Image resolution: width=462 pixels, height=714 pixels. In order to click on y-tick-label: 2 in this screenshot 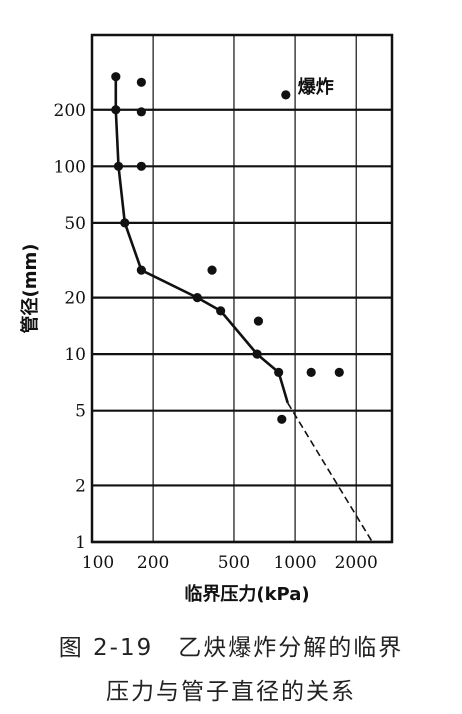, I will do `click(80, 486)`.